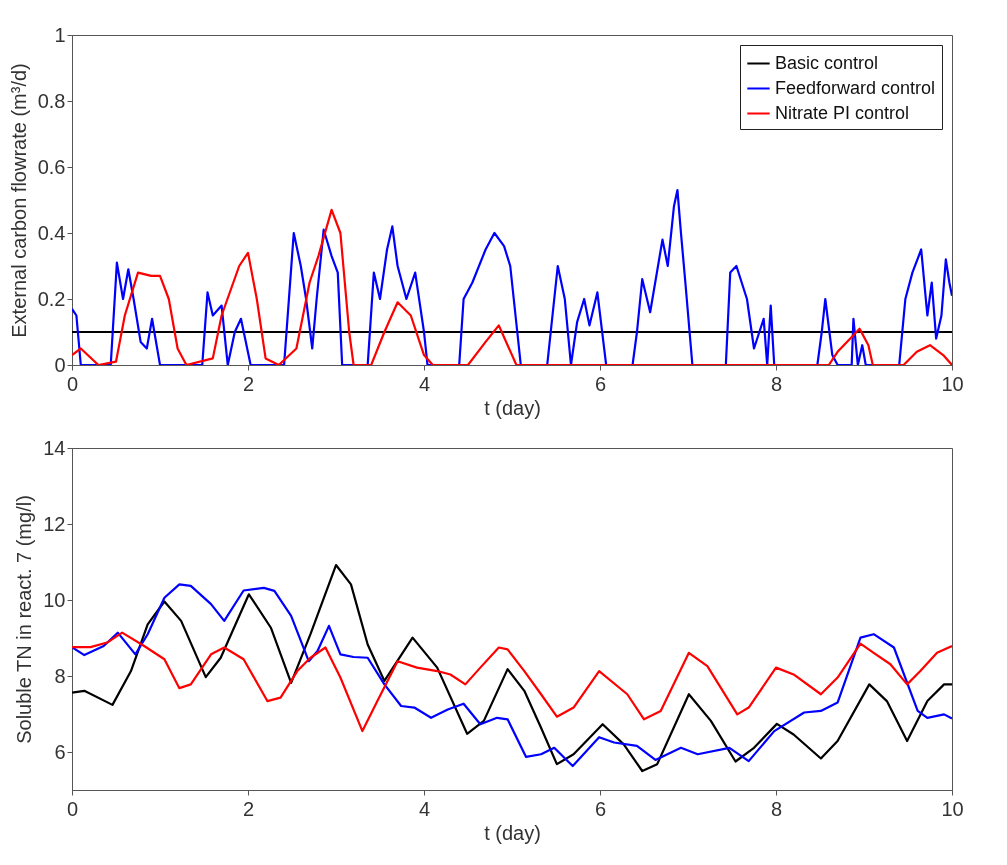 The width and height of the screenshot is (1007, 865). I want to click on line-series, so click(512, 682).